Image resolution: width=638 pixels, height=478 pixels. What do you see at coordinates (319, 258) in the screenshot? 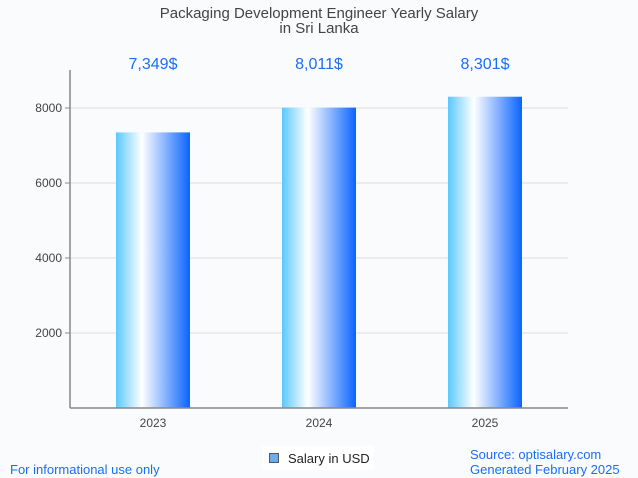
I see `bar-2024` at bounding box center [319, 258].